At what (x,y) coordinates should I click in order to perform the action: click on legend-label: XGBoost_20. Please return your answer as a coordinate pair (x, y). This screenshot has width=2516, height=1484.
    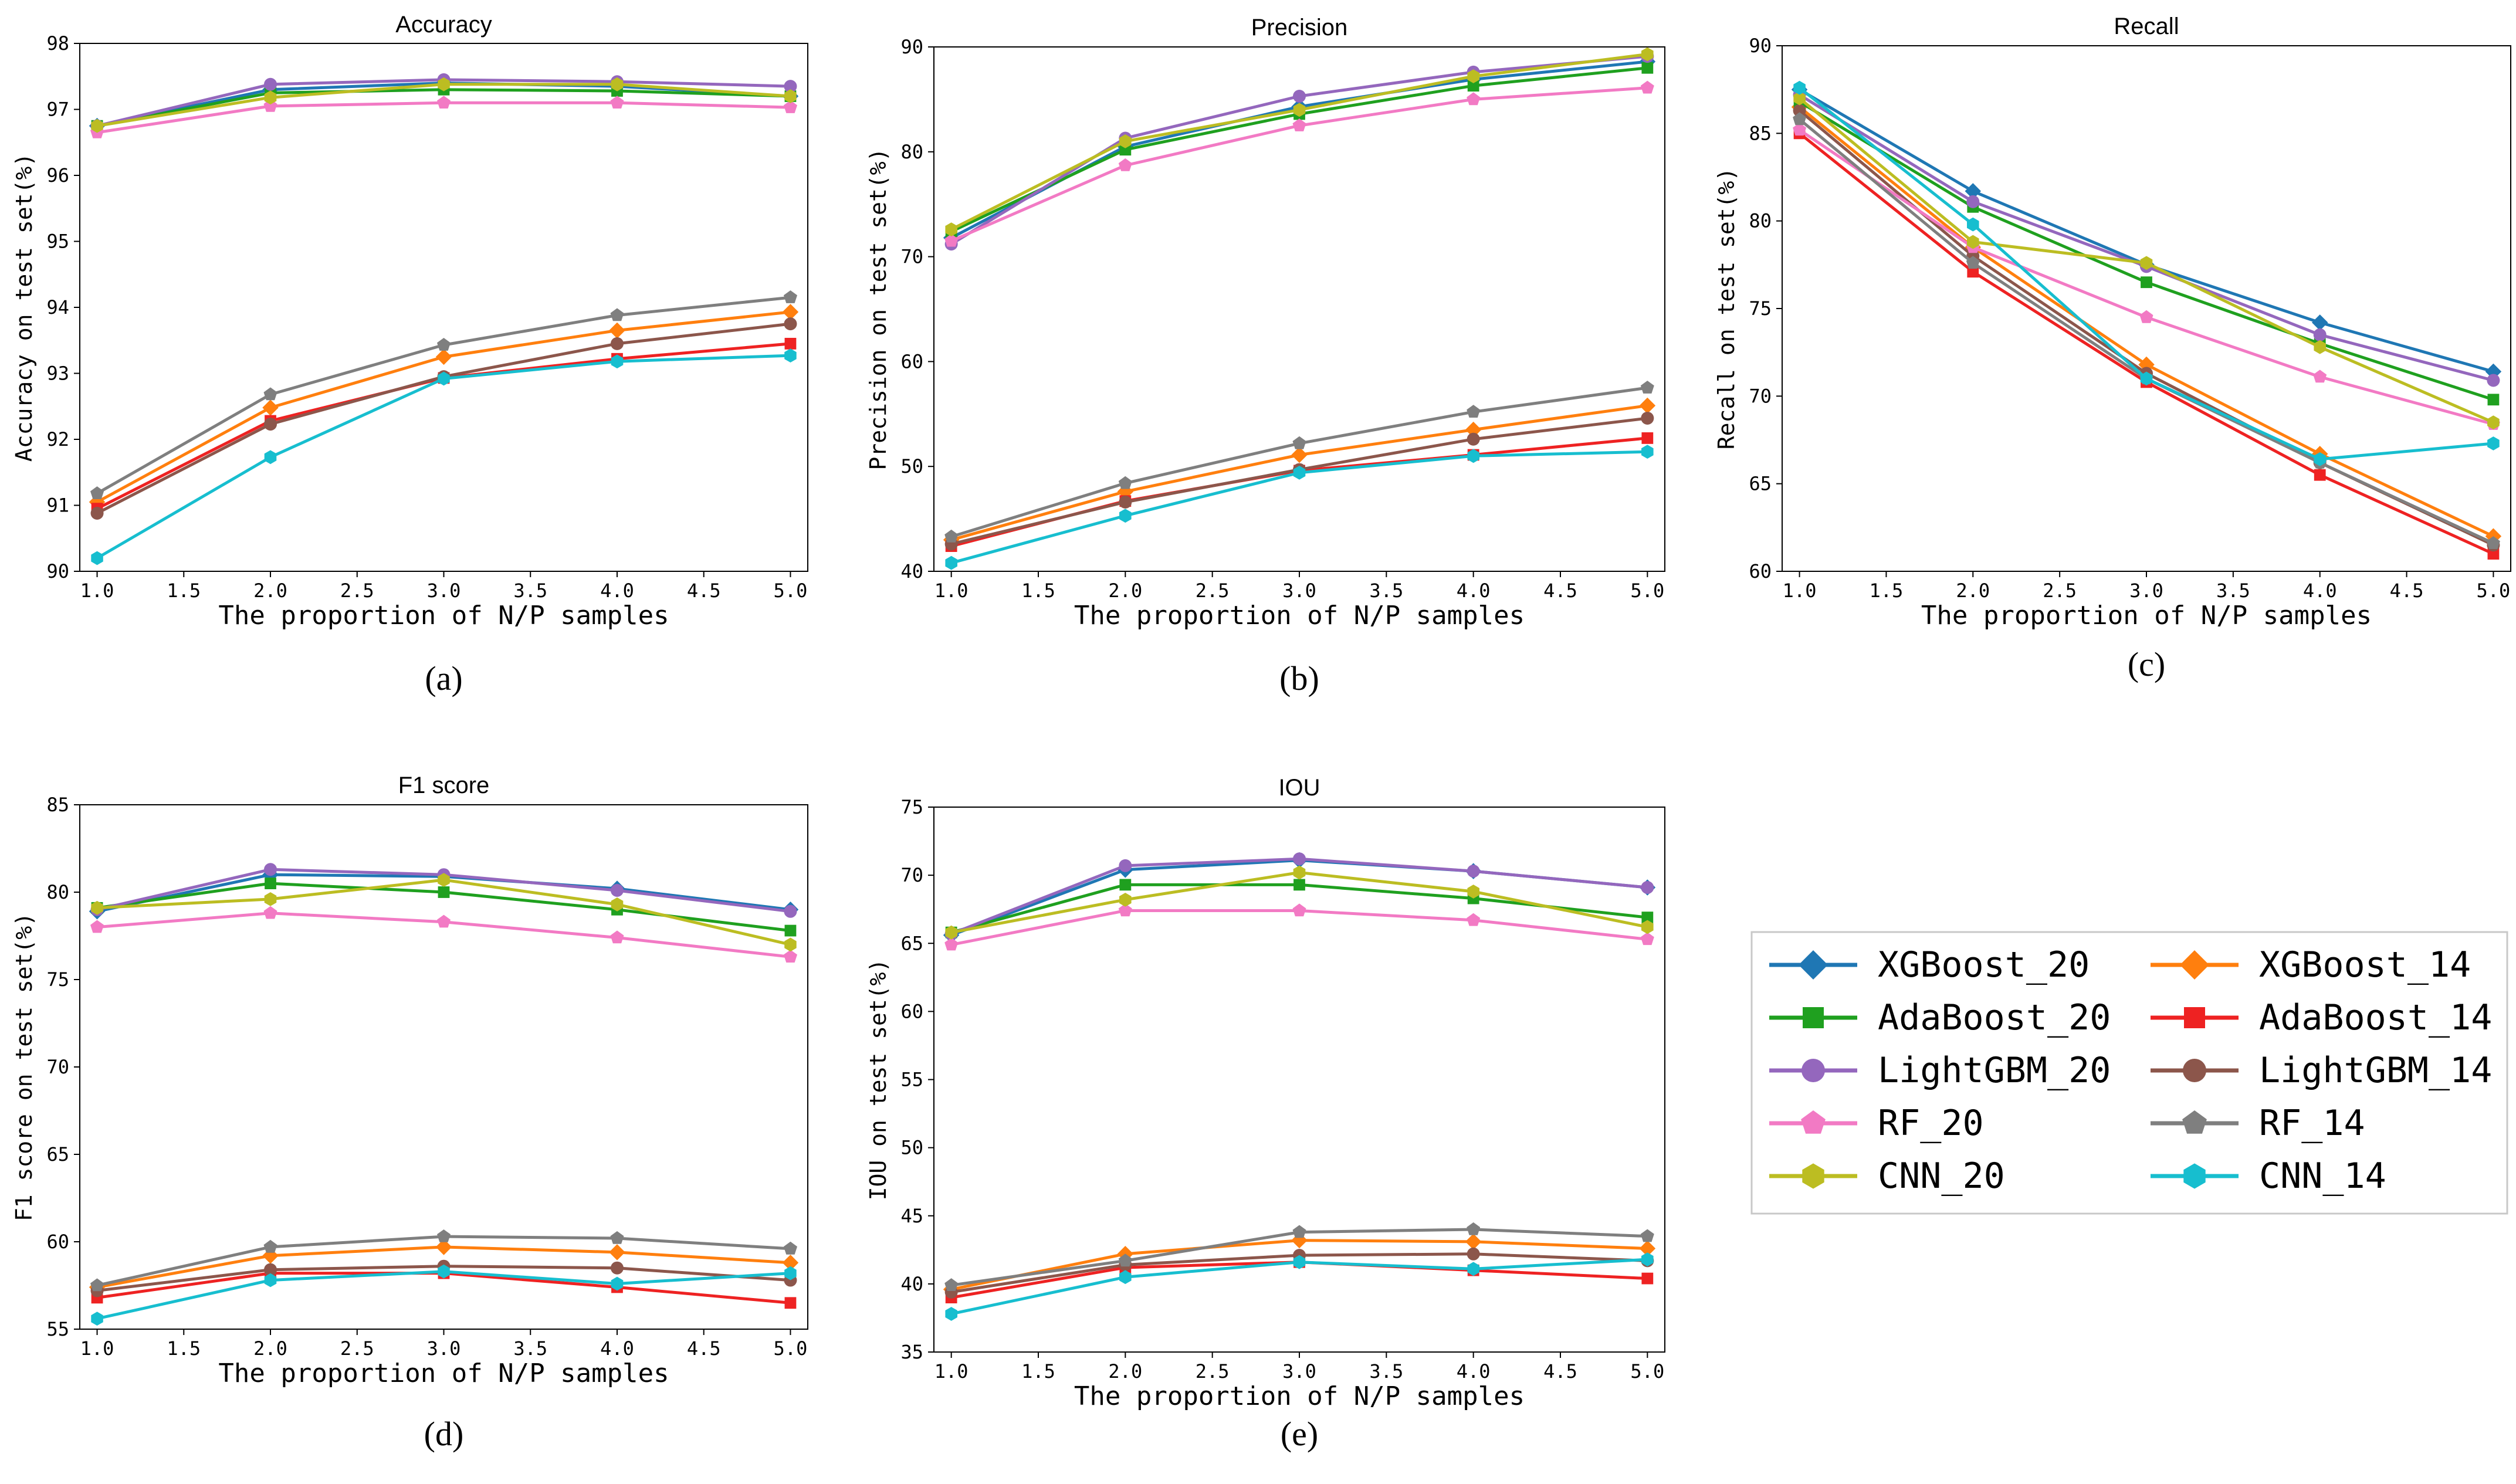
    Looking at the image, I should click on (1984, 965).